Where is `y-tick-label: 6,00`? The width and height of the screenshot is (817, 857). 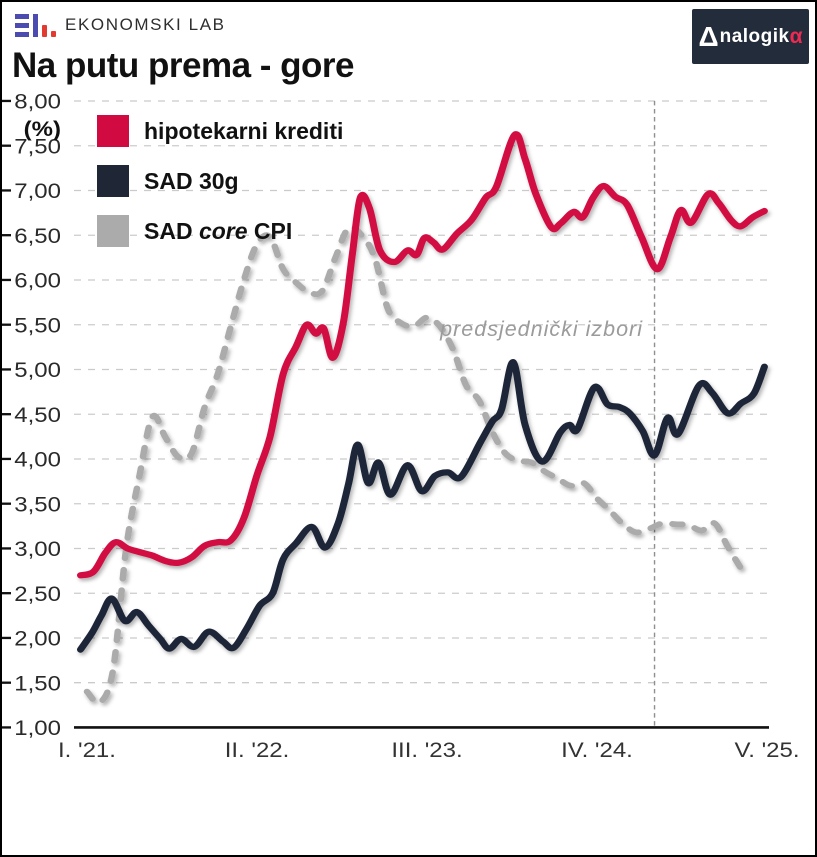 y-tick-label: 6,00 is located at coordinates (37, 280).